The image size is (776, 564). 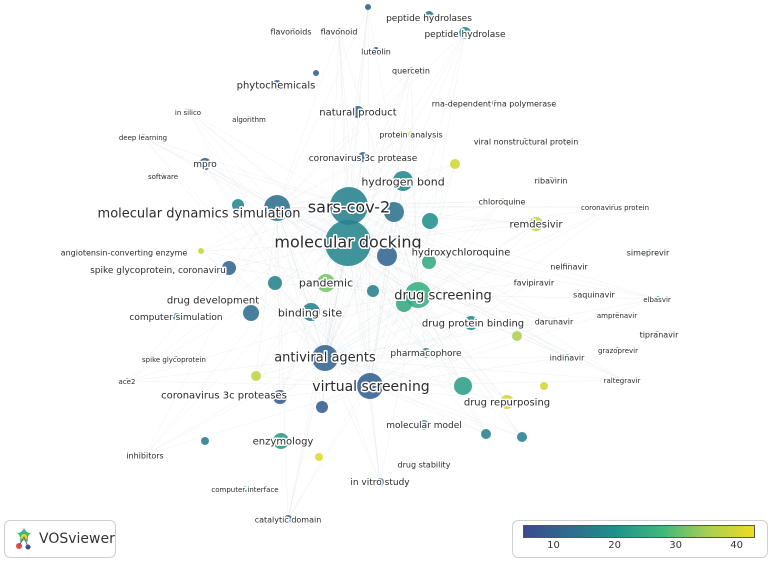 I want to click on label-in-silico: in silico, so click(x=187, y=113).